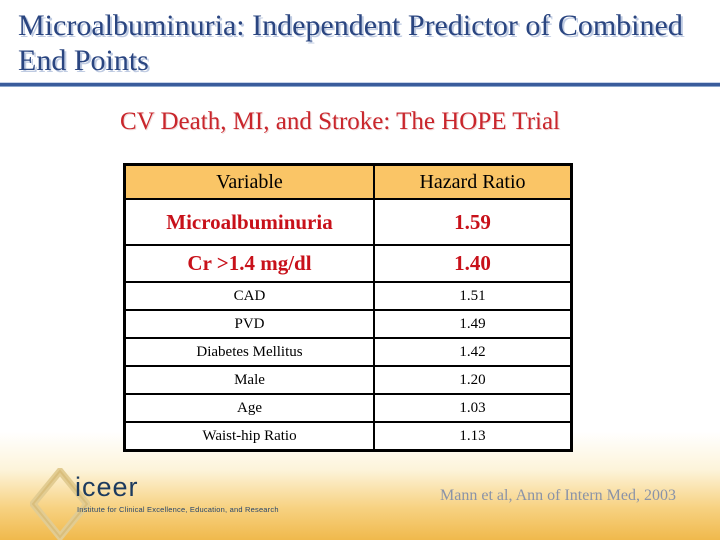  I want to click on cell-variable: Microalbuminuria, so click(249, 222).